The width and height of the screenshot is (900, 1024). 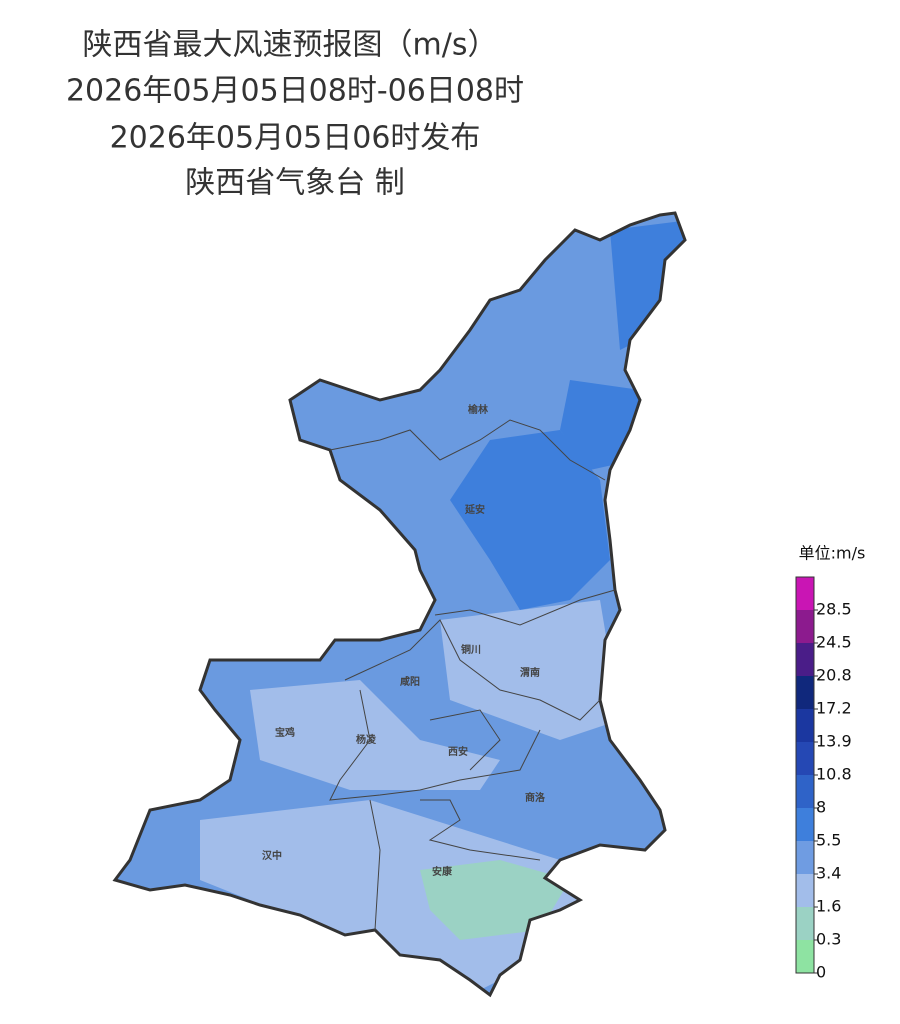 What do you see at coordinates (828, 939) in the screenshot?
I see `legend-tick-label: 0.3` at bounding box center [828, 939].